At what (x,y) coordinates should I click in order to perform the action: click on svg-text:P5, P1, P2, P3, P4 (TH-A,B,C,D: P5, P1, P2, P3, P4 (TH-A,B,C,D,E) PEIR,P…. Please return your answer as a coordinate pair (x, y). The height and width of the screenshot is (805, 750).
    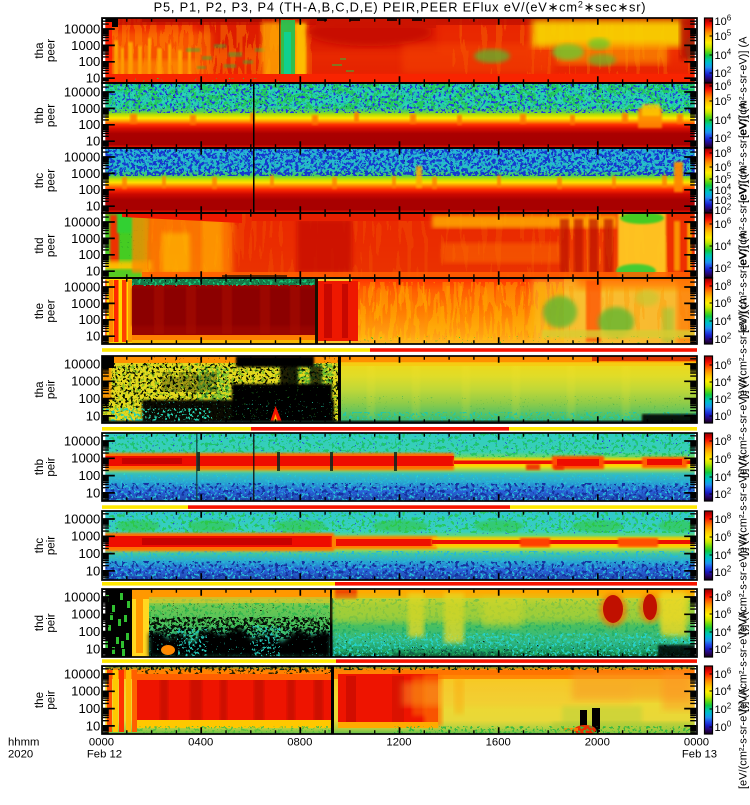
    Looking at the image, I should click on (400, 7).